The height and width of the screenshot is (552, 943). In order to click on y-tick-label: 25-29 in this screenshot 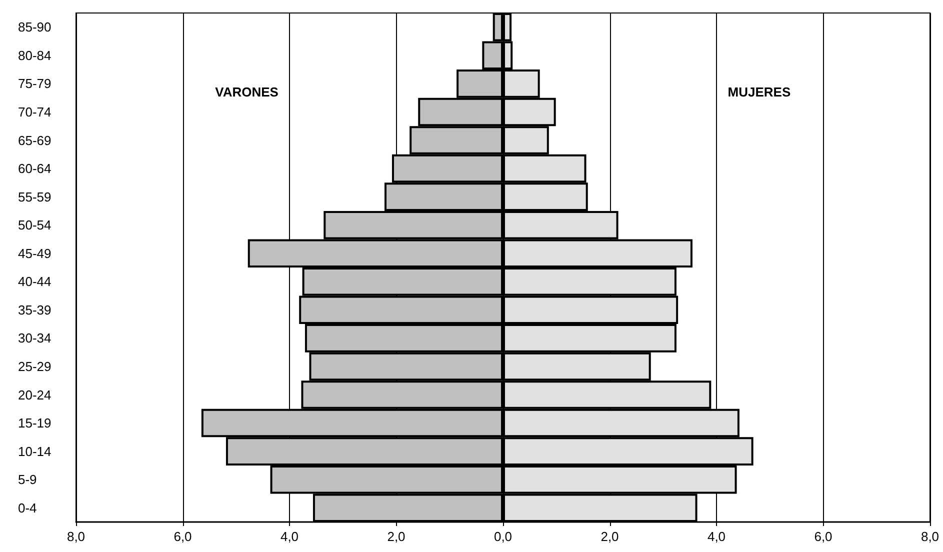, I will do `click(35, 366)`.